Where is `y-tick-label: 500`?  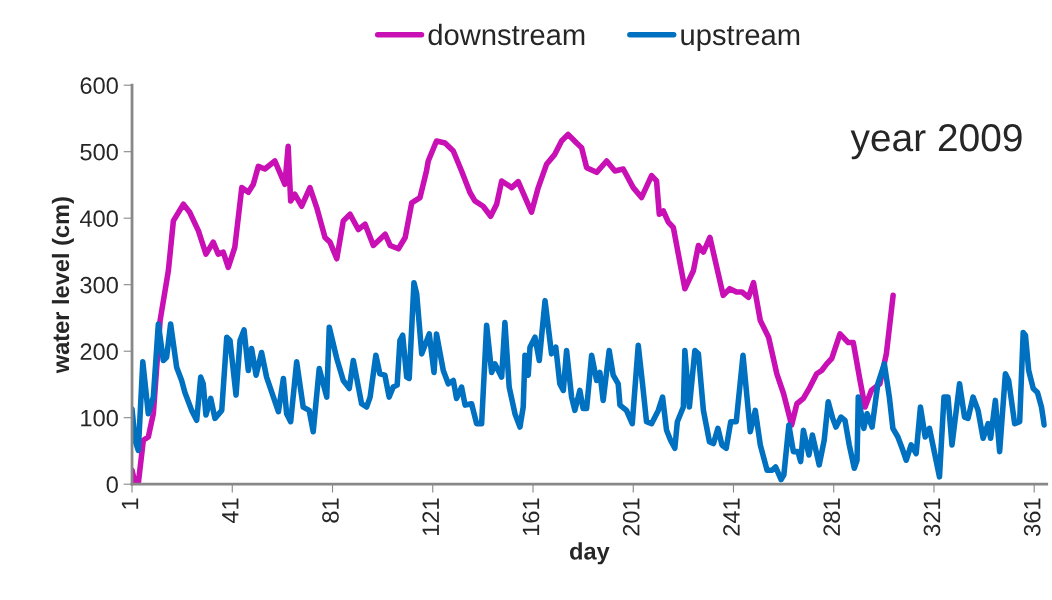
y-tick-label: 500 is located at coordinates (99, 152).